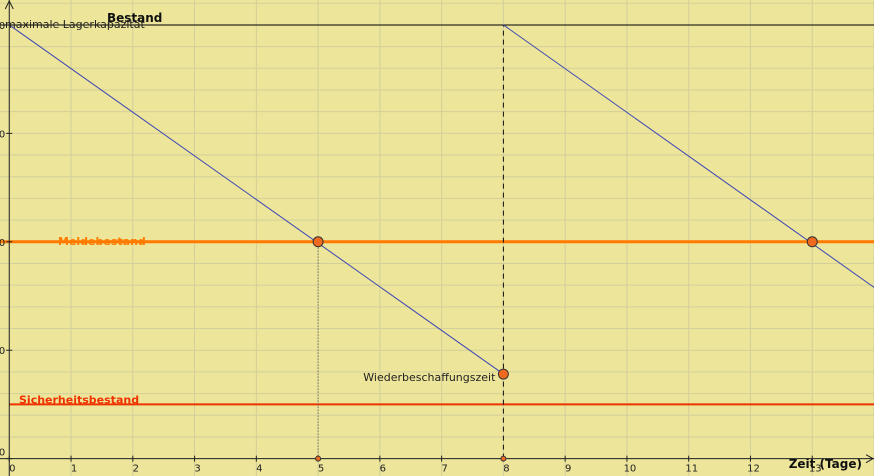 This screenshot has height=476, width=874. I want to click on x-tick-label: 5, so click(321, 469).